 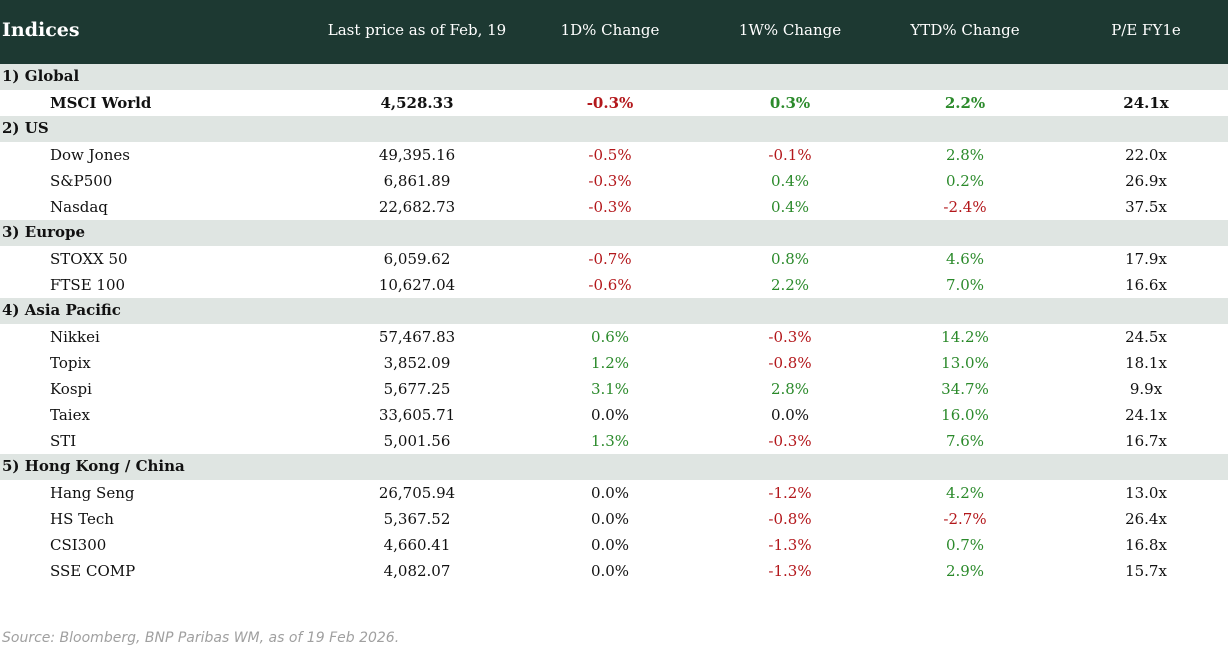 What do you see at coordinates (790, 103) in the screenshot?
I see `table-cell: 0.3%` at bounding box center [790, 103].